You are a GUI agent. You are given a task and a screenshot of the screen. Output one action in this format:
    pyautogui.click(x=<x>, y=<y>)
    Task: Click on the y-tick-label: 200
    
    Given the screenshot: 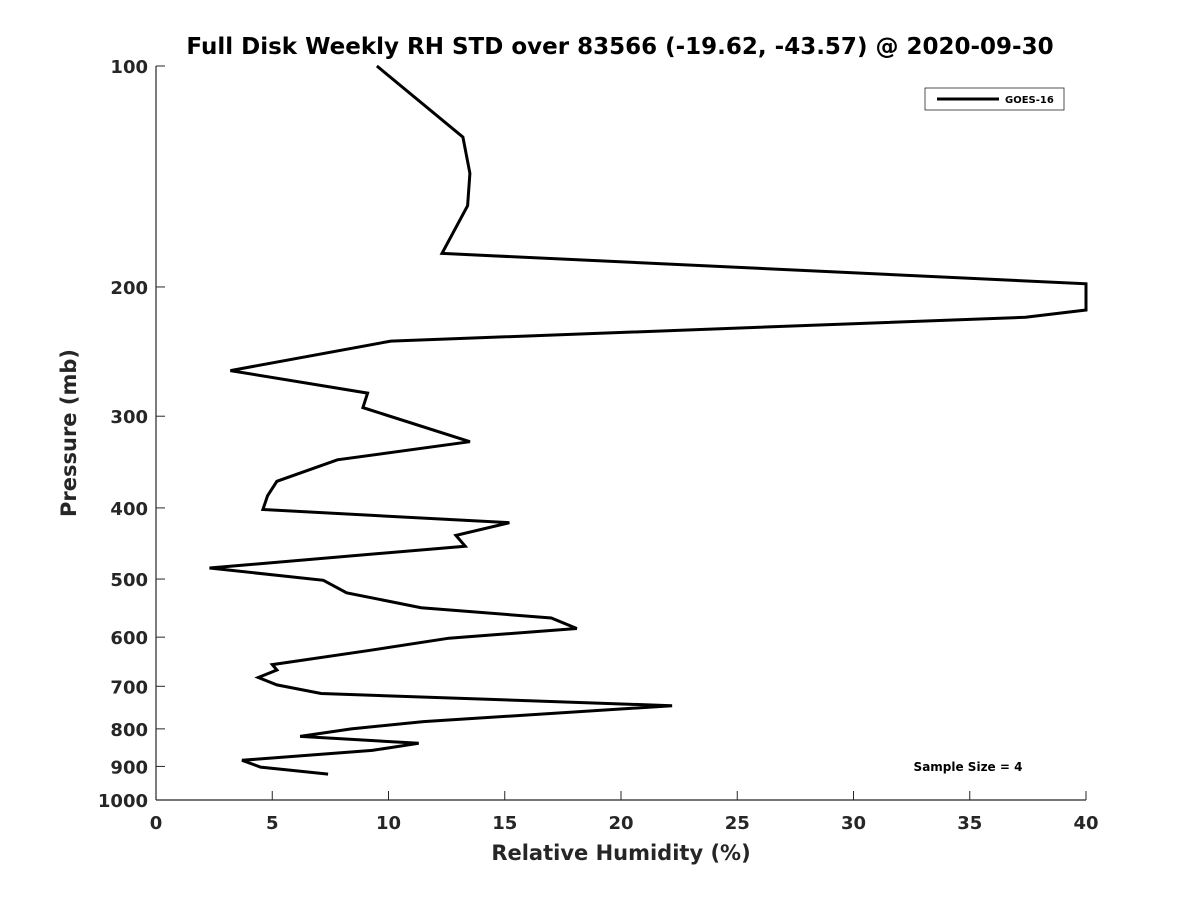 What is the action you would take?
    pyautogui.click(x=129, y=288)
    